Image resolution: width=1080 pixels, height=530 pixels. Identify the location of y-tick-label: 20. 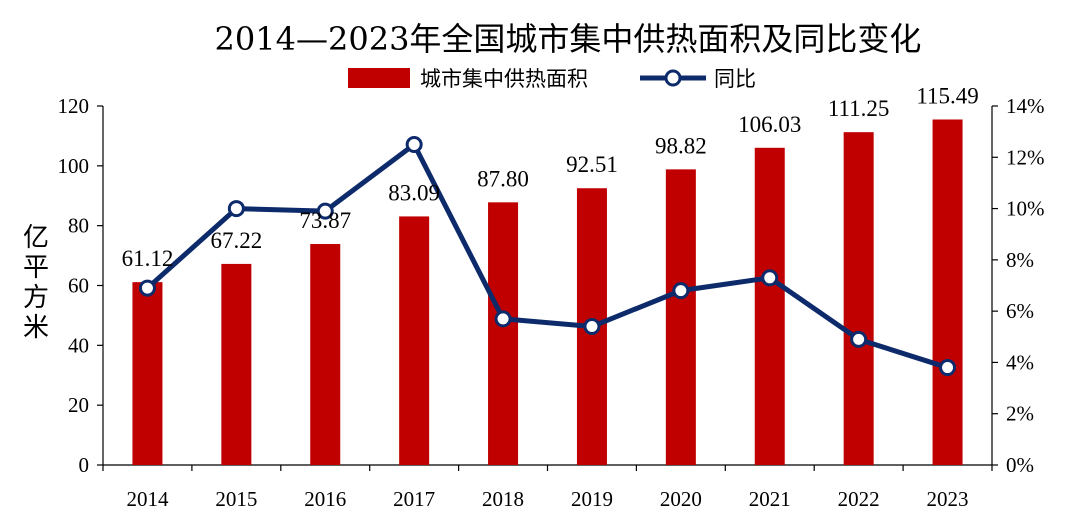
(78, 405).